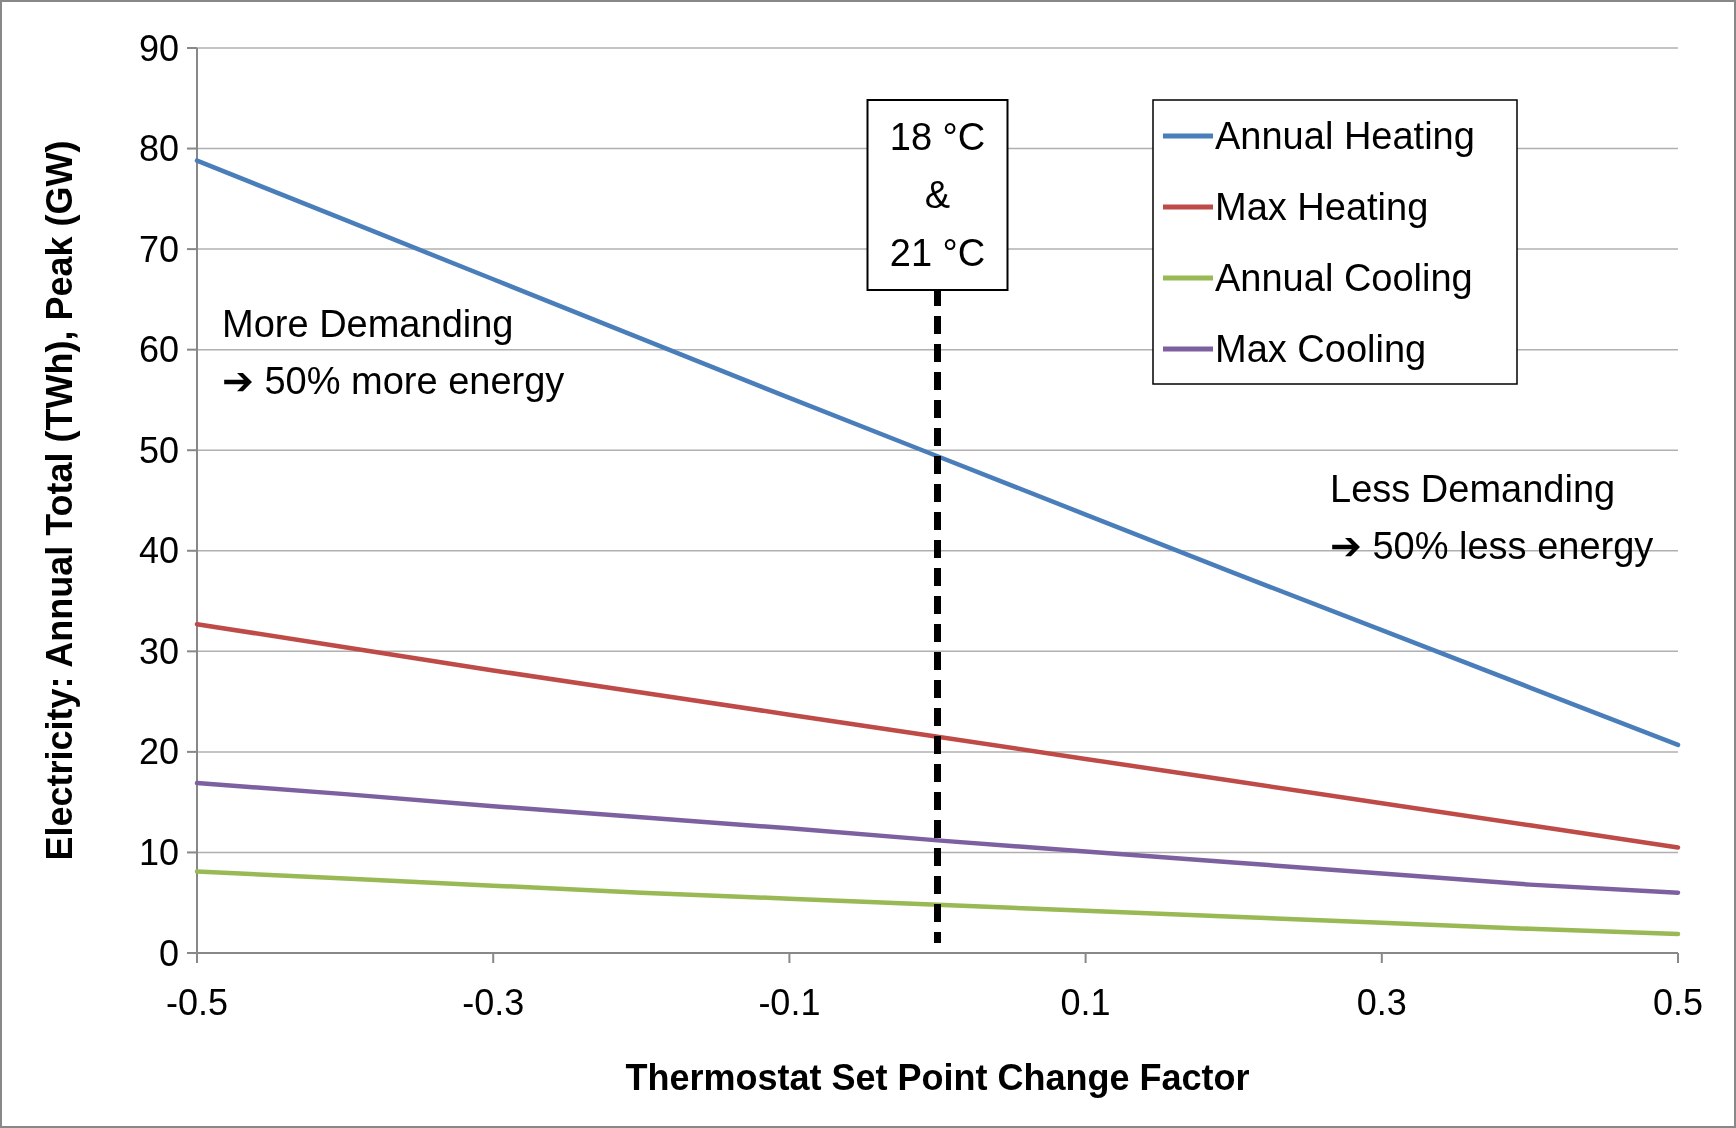  I want to click on y-axis-title: Electricity: Annual Total (TWh), Peak (GW), so click(59, 500).